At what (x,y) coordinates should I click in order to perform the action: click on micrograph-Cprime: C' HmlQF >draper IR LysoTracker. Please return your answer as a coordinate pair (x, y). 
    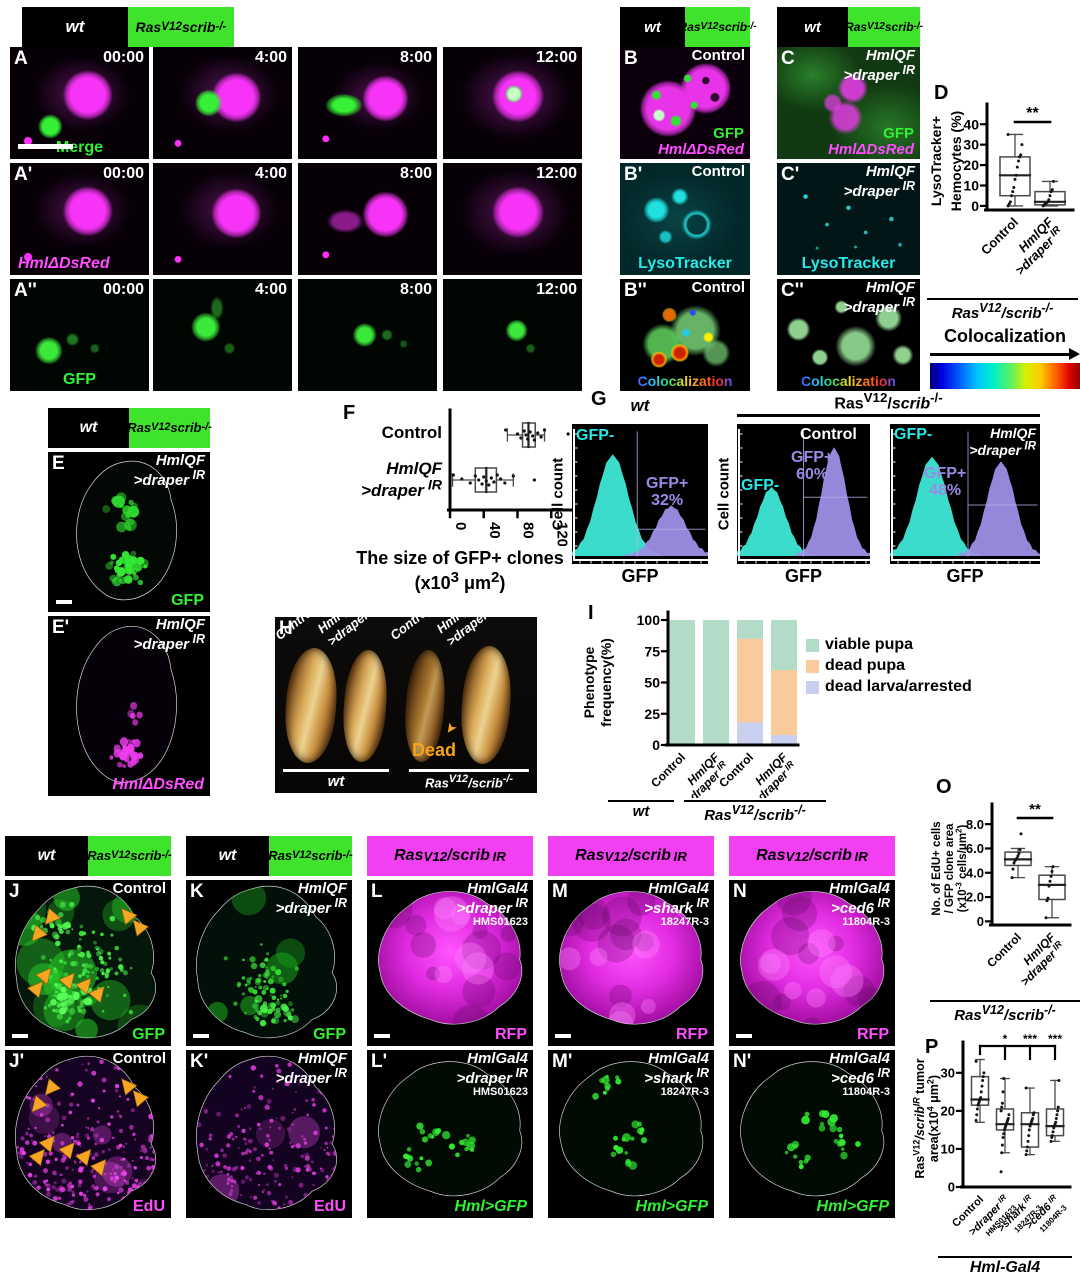
    Looking at the image, I should click on (848, 219).